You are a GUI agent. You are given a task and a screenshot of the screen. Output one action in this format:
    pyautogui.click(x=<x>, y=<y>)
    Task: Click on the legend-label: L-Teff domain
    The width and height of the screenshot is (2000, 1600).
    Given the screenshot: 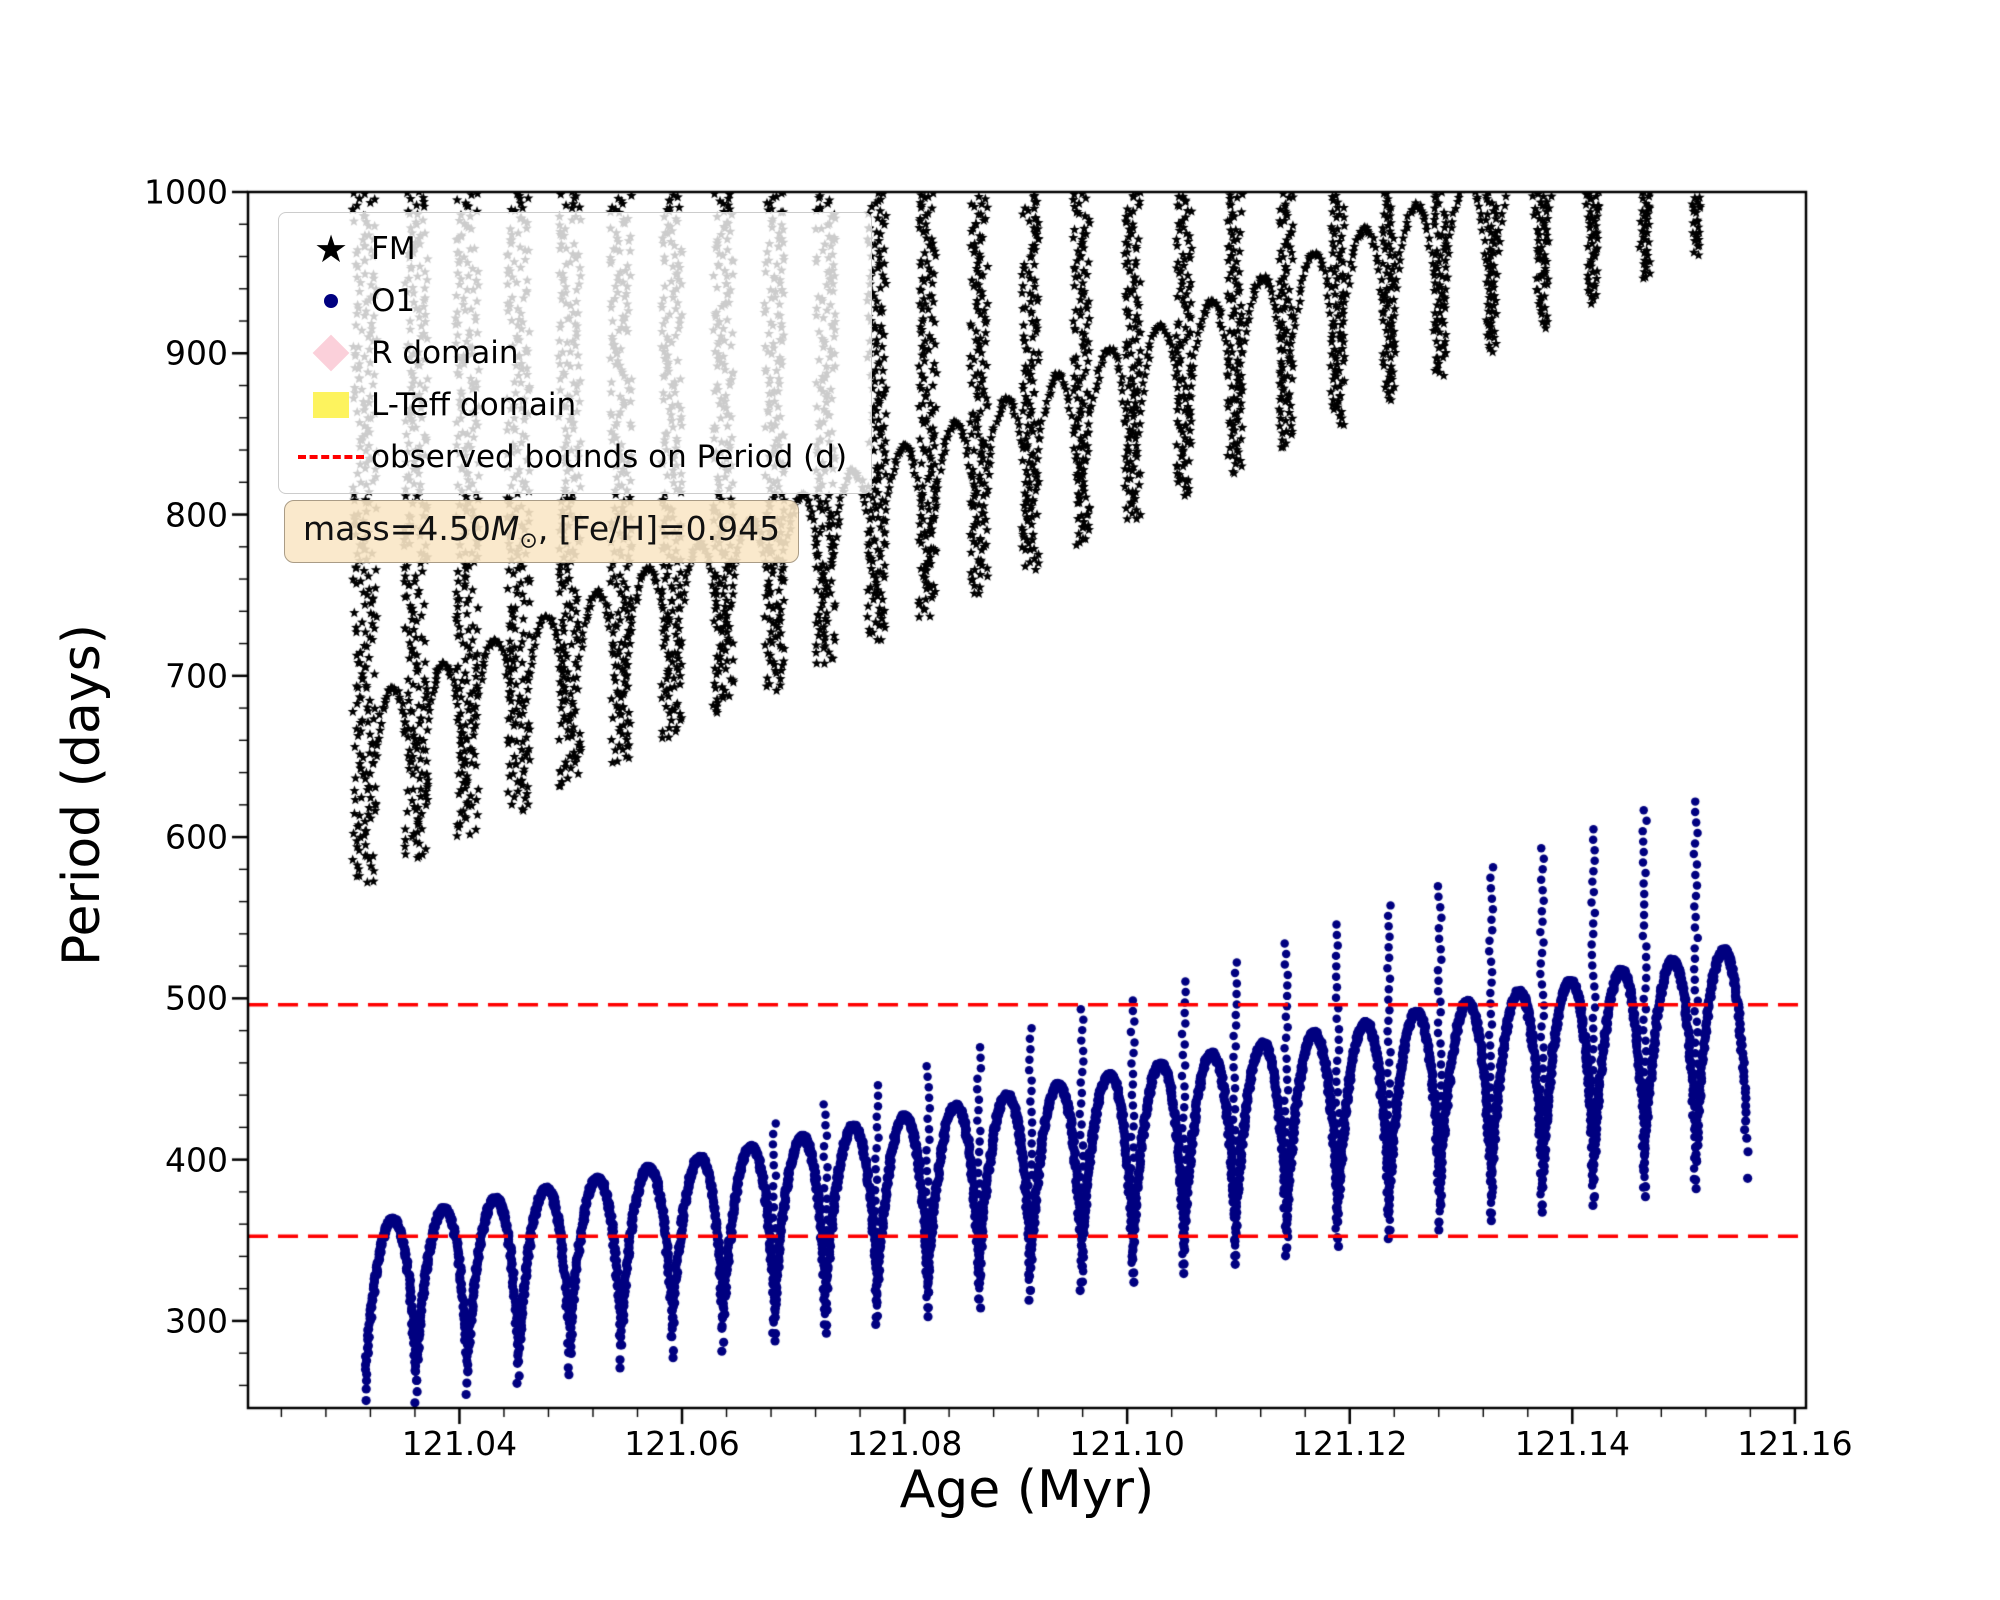 What is the action you would take?
    pyautogui.click(x=474, y=405)
    